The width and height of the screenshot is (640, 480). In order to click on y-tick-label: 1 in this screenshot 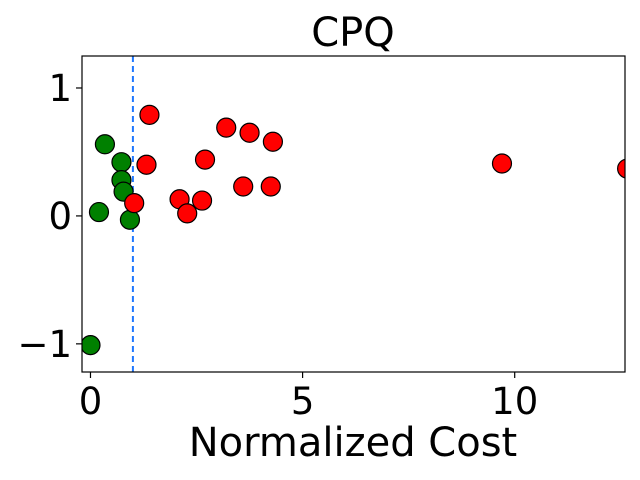, I will do `click(60, 88)`.